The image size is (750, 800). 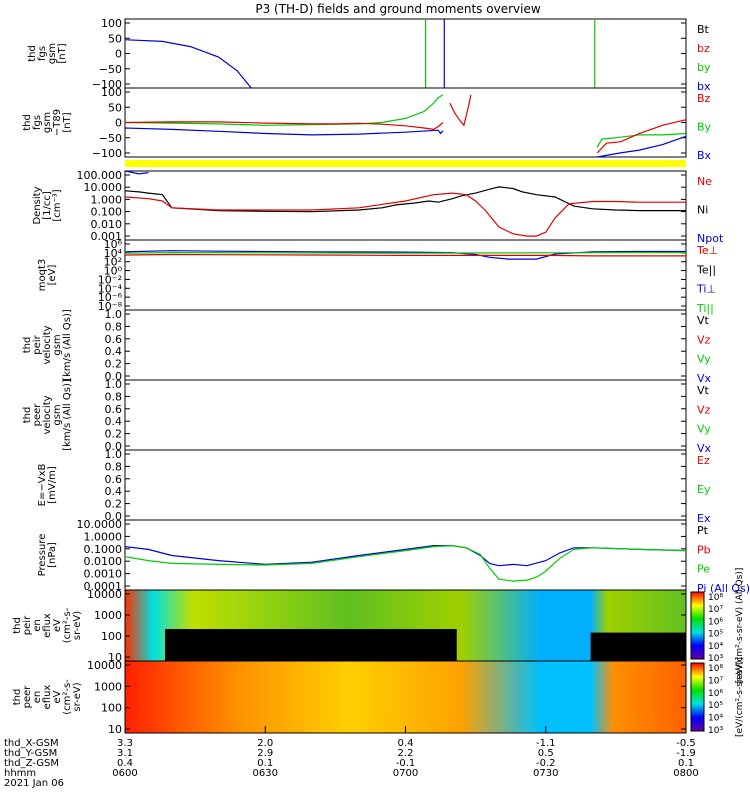 I want to click on y-tick-label: 0.0001, so click(x=103, y=586).